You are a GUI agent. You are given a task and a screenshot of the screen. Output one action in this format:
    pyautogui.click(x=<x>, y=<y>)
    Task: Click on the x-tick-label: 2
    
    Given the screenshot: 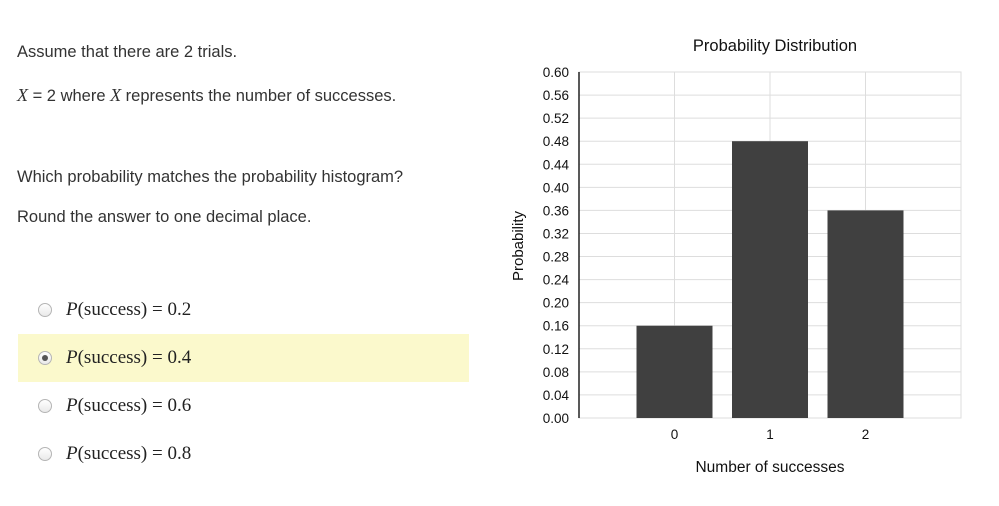 What is the action you would take?
    pyautogui.click(x=866, y=434)
    